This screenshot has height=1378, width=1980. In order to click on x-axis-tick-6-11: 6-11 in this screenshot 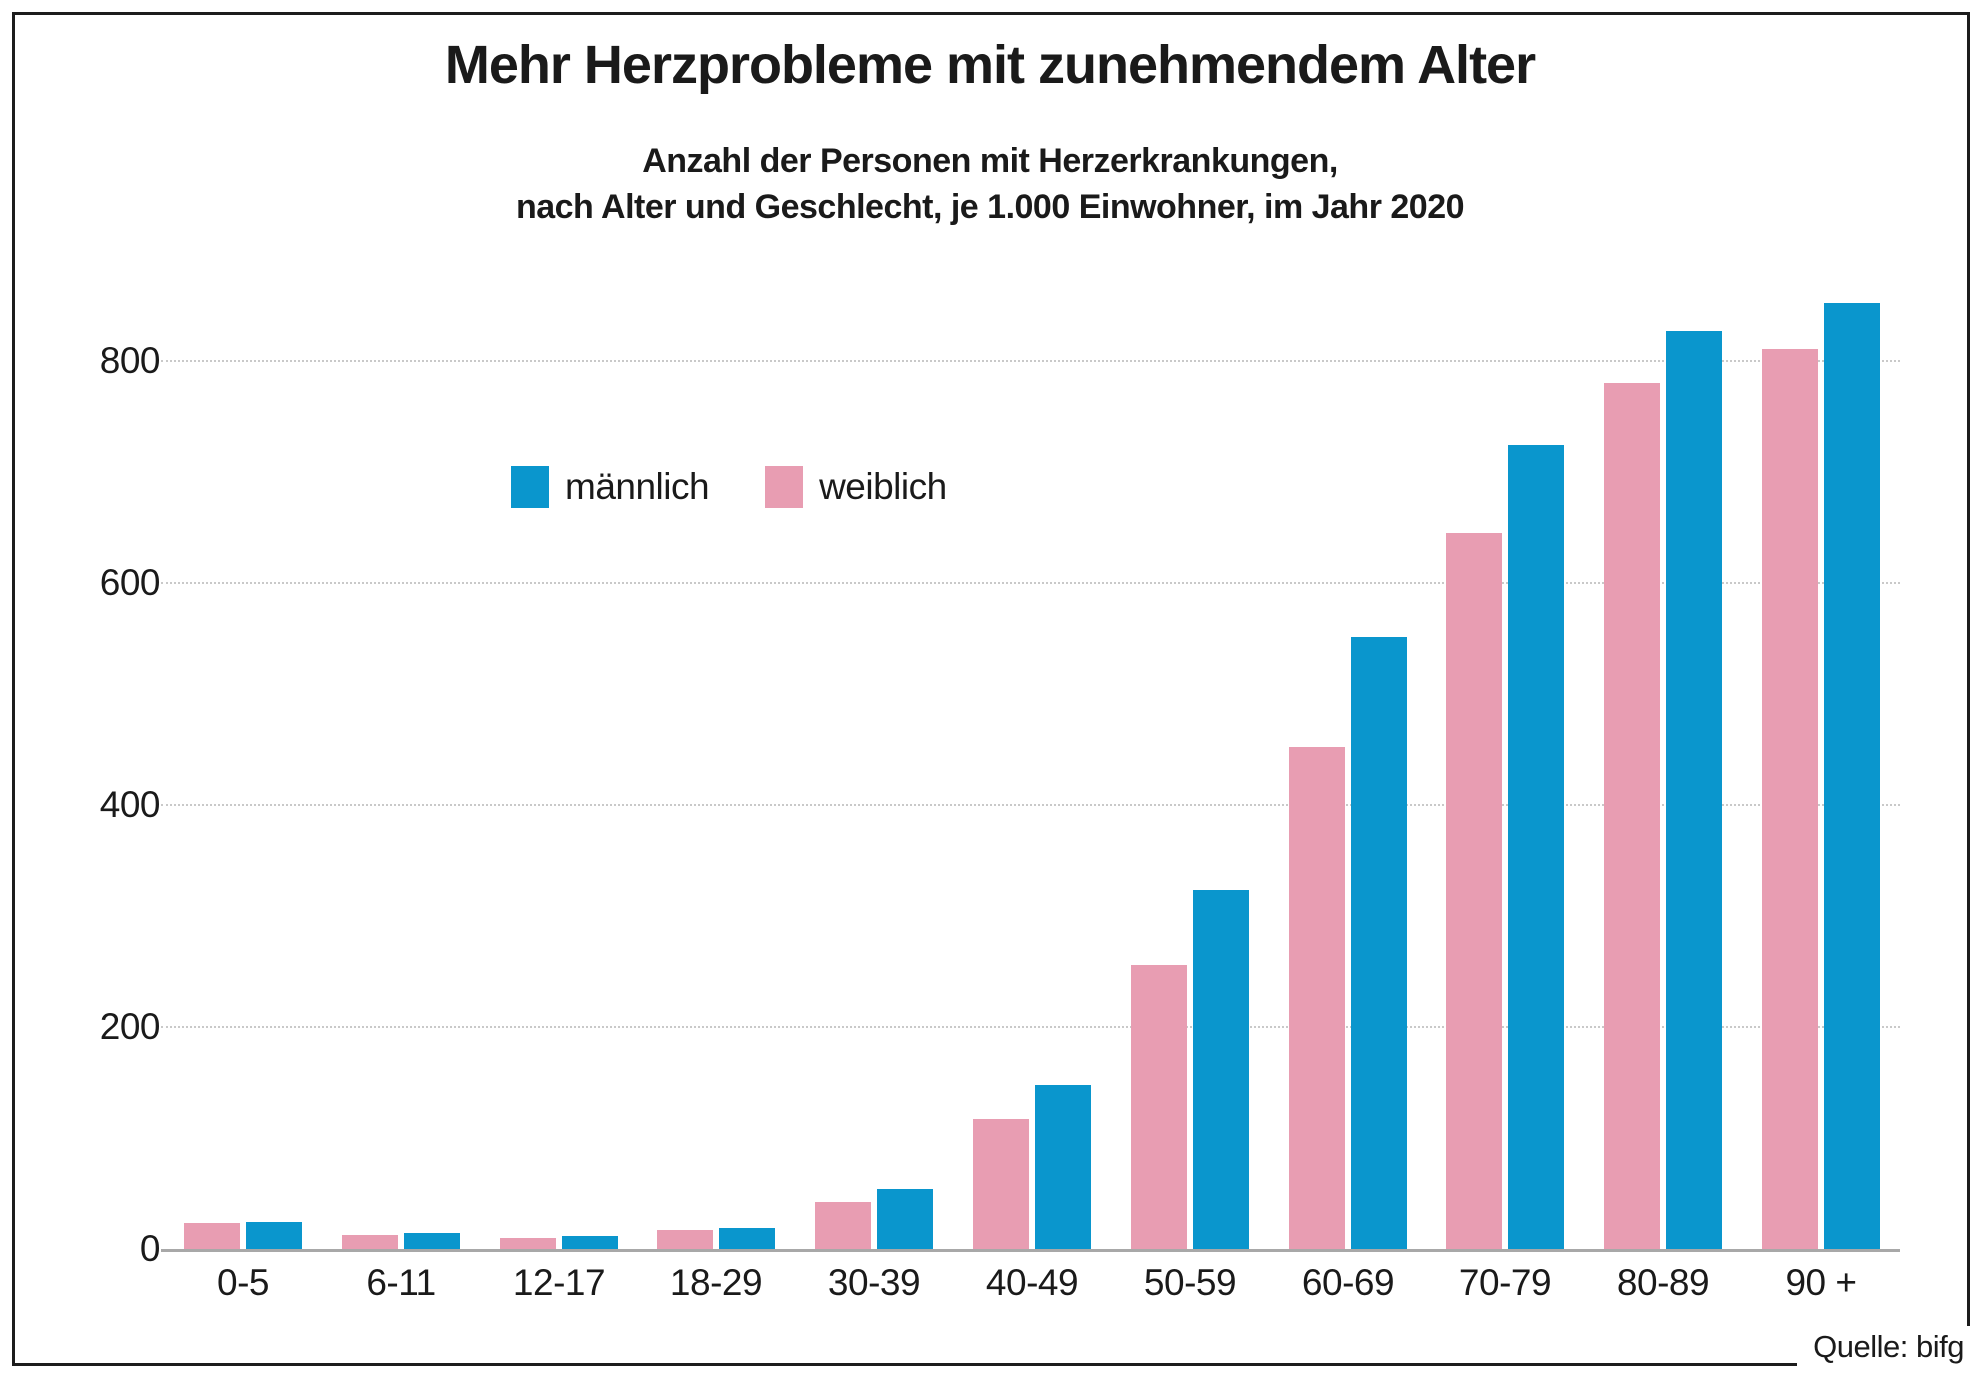, I will do `click(401, 1282)`.